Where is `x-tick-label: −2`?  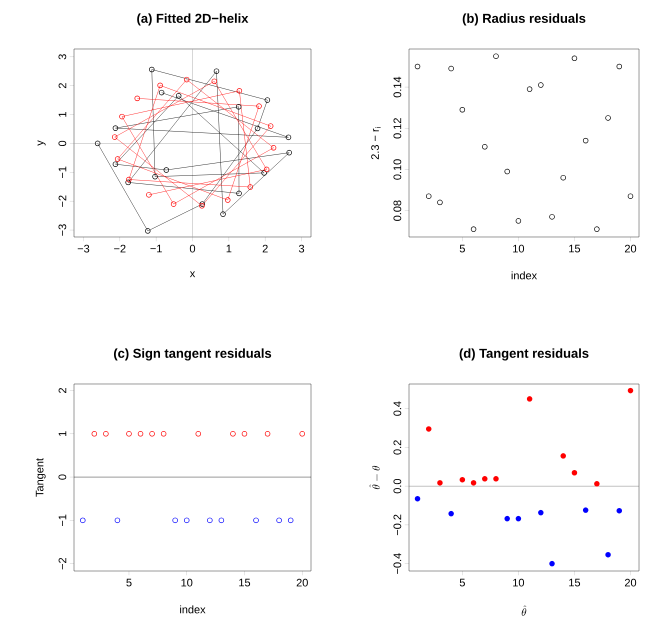 x-tick-label: −2 is located at coordinates (120, 248).